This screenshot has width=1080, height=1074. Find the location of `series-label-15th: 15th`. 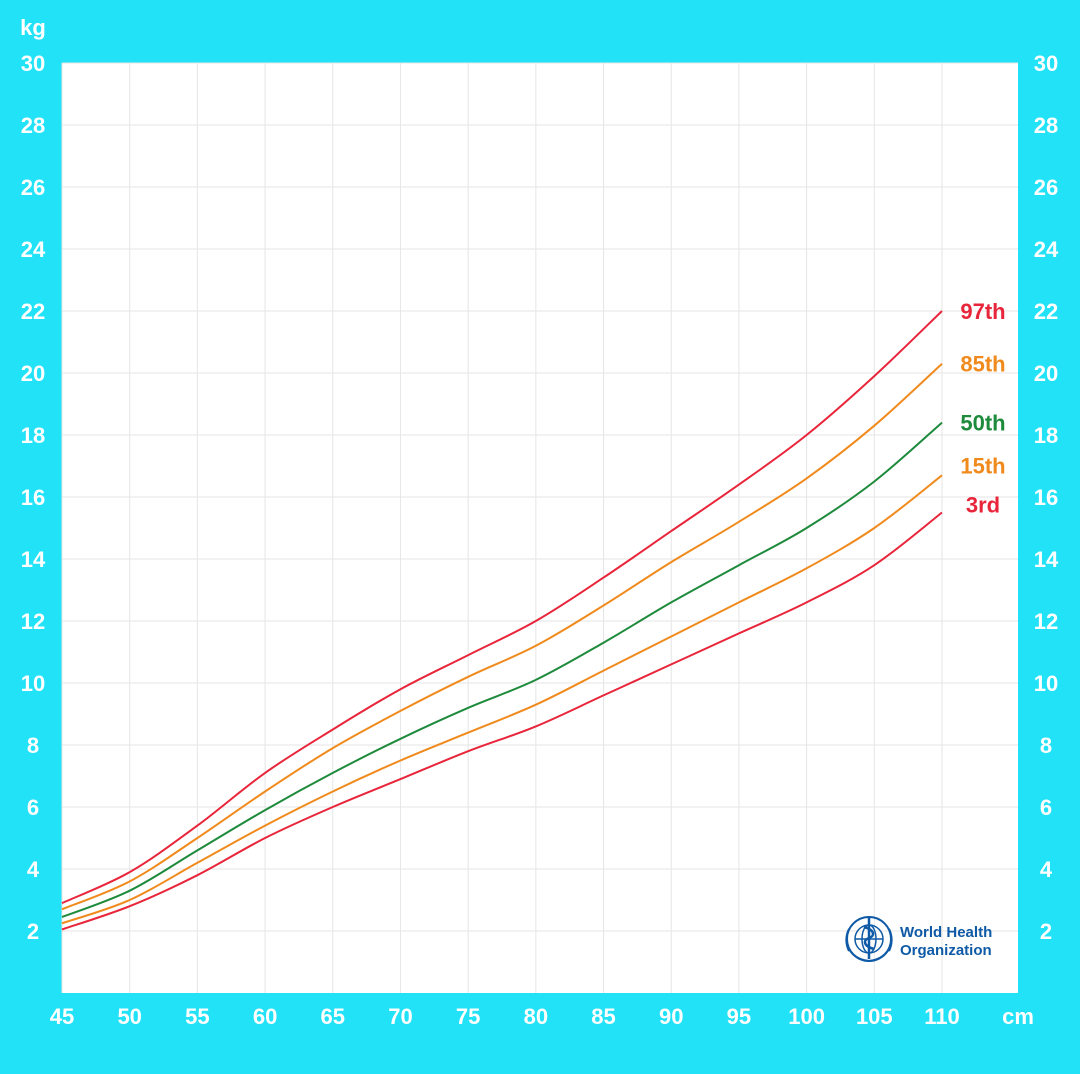

series-label-15th: 15th is located at coordinates (982, 465).